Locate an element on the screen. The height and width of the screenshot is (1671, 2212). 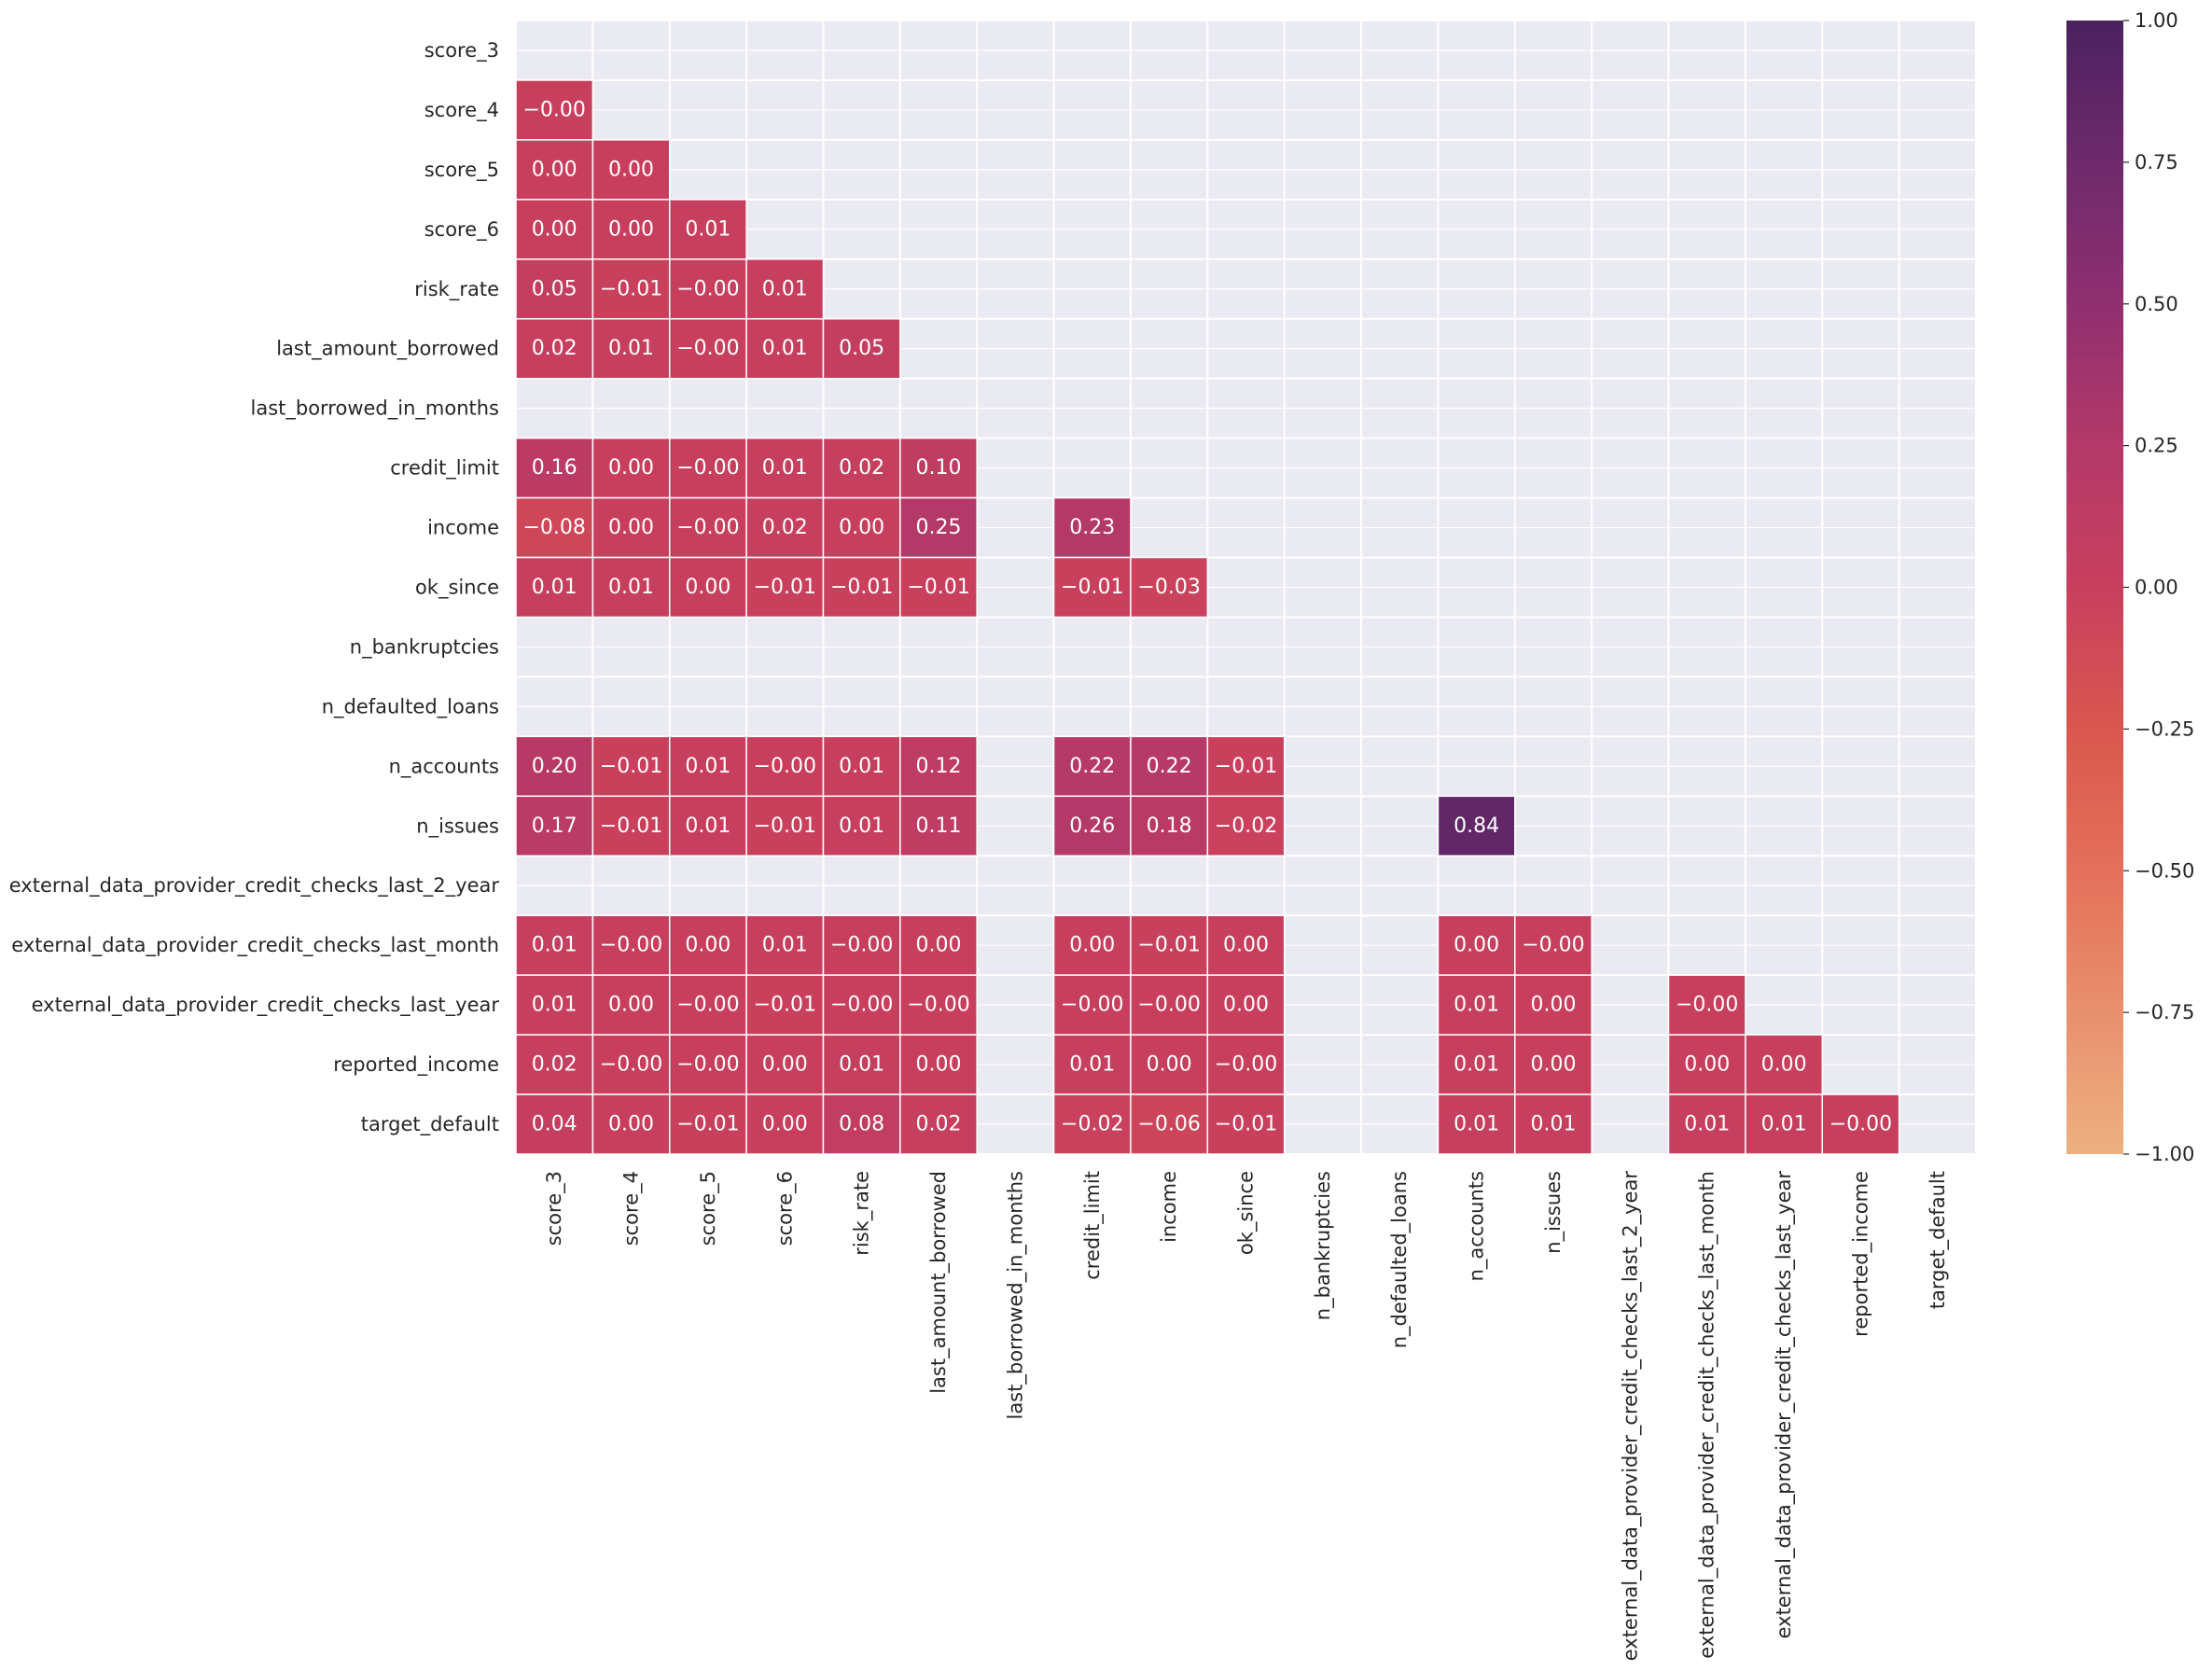
cell-value-label: 0.05 is located at coordinates (862, 348).